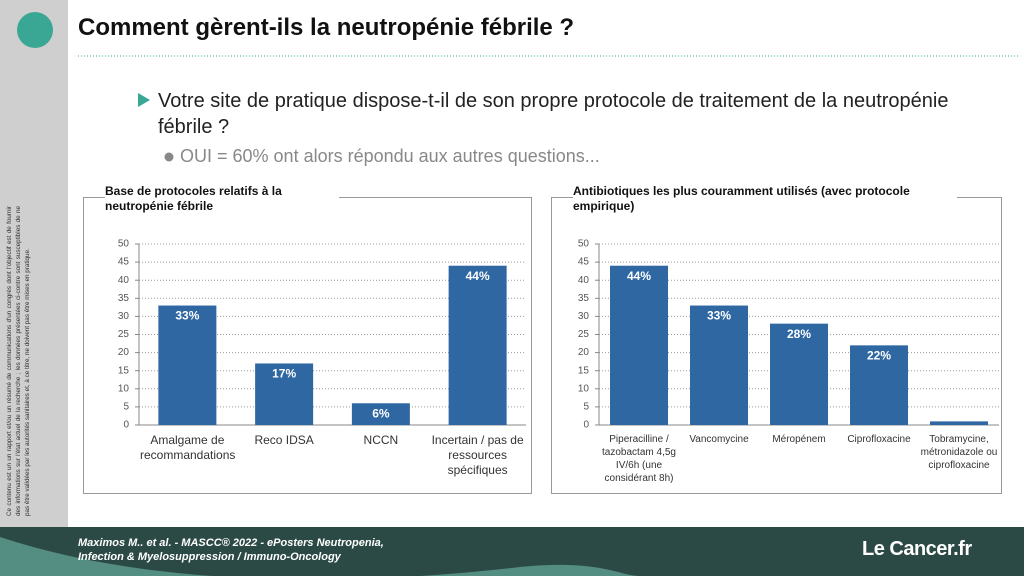 This screenshot has height=576, width=1024. What do you see at coordinates (879, 356) in the screenshot?
I see `value-label: 22%` at bounding box center [879, 356].